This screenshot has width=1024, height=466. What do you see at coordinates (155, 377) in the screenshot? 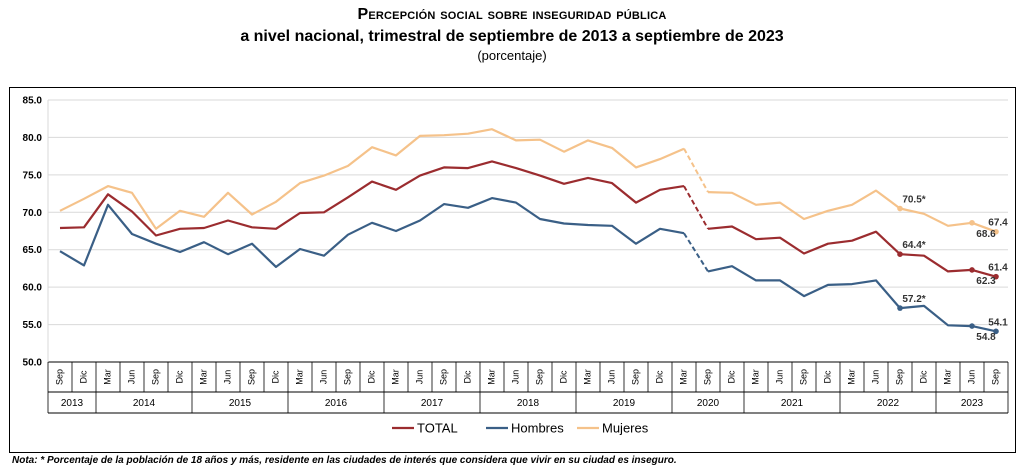
I see `x-tick-label-4: Sep` at bounding box center [155, 377].